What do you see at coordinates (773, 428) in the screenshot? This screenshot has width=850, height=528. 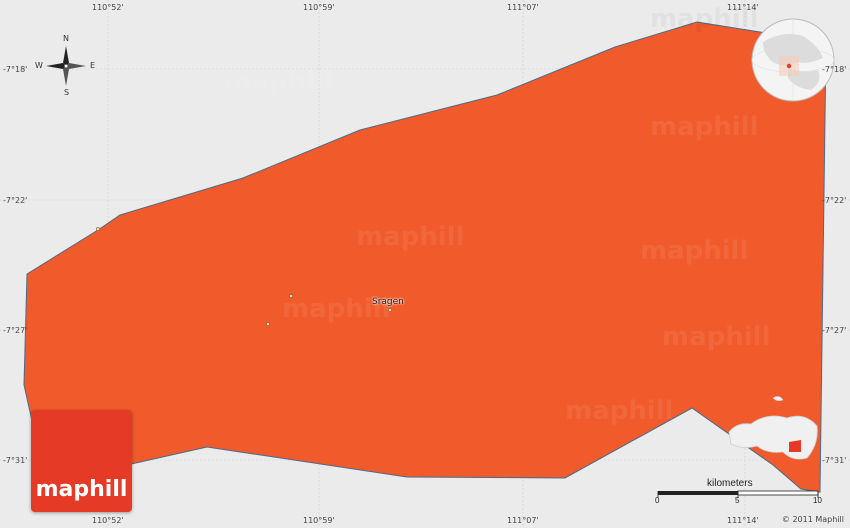 I see `province-inset-icon` at bounding box center [773, 428].